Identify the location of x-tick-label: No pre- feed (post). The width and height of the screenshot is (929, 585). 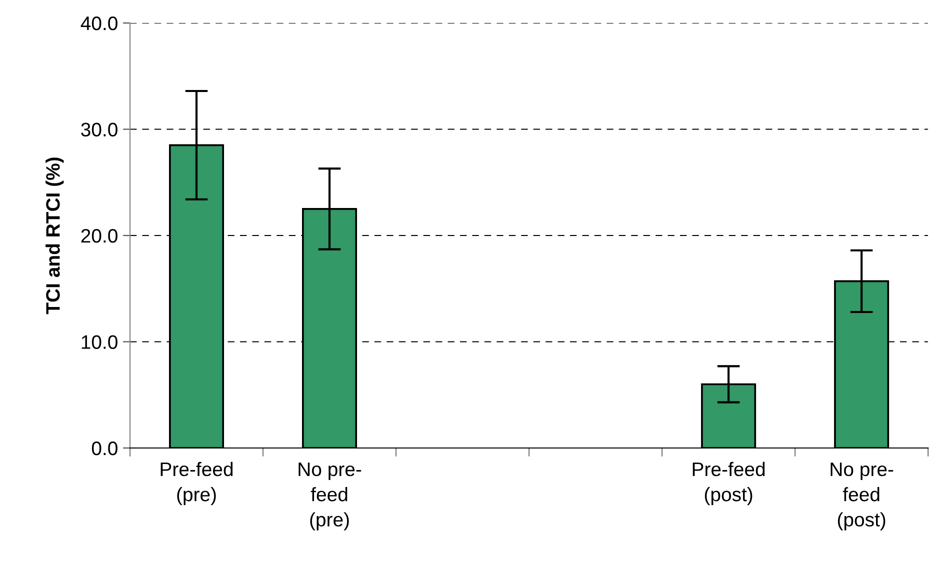
(862, 496).